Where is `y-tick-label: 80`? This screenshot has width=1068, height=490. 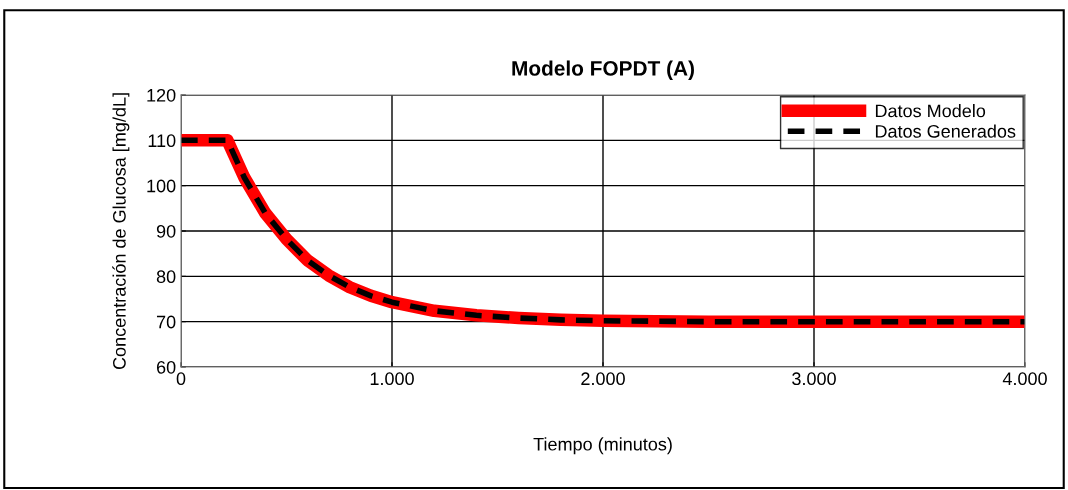 y-tick-label: 80 is located at coordinates (166, 277).